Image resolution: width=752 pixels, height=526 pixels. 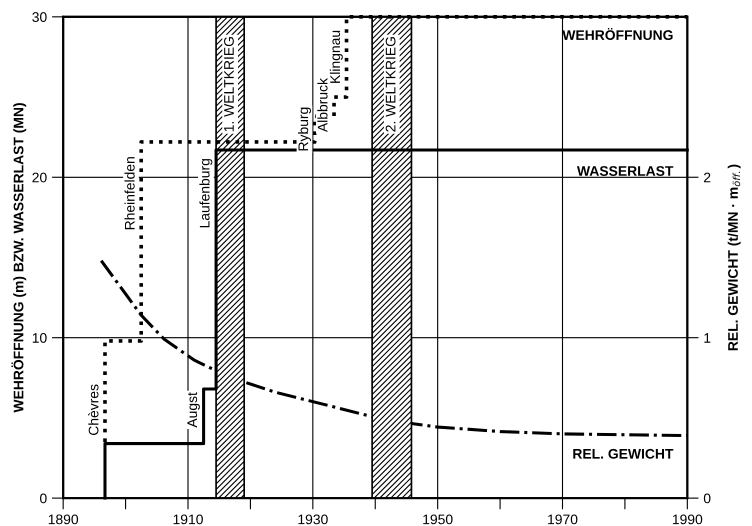 I want to click on annotation: Klingnau, so click(x=336, y=56).